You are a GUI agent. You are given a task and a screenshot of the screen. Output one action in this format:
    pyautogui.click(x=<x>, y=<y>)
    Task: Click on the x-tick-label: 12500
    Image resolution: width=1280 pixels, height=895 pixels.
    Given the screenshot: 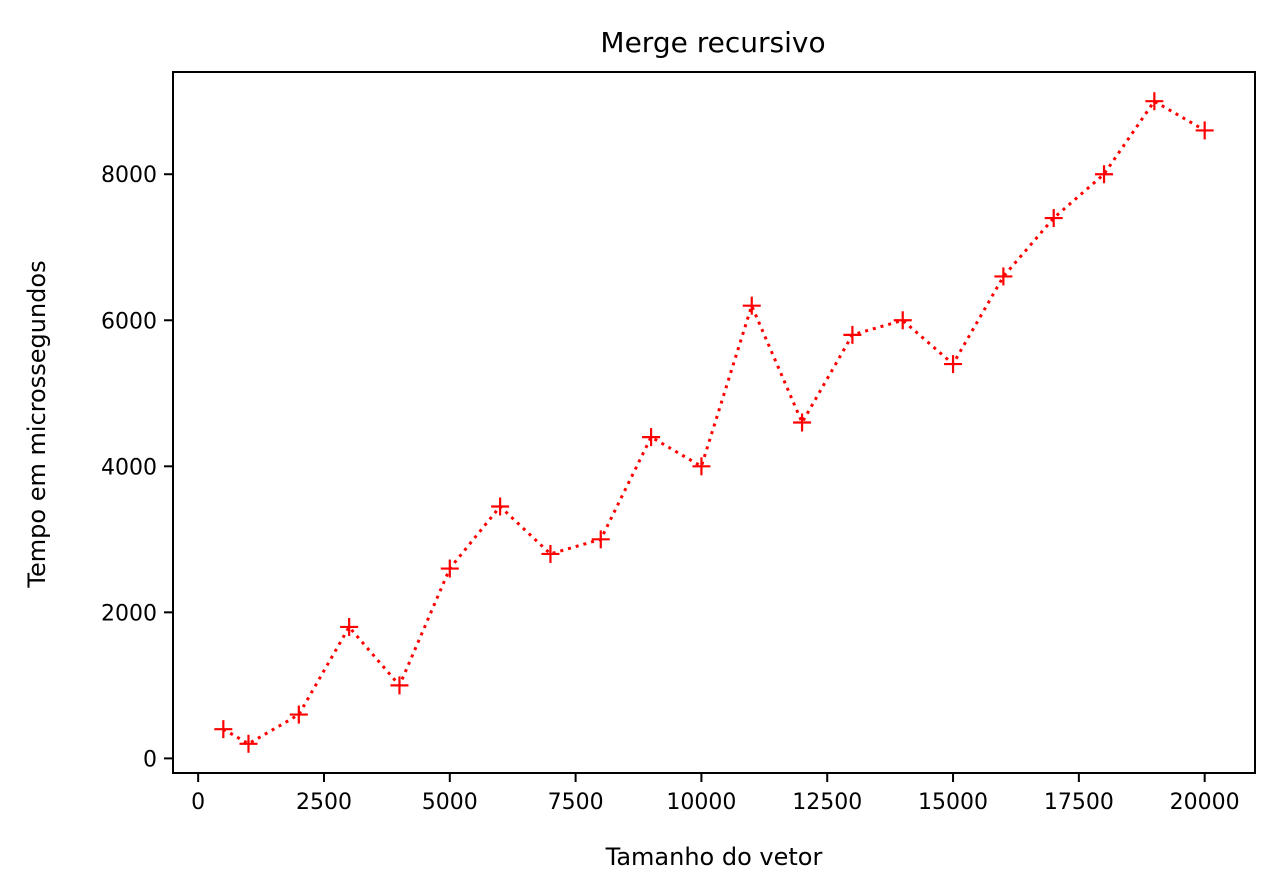 What is the action you would take?
    pyautogui.click(x=827, y=802)
    